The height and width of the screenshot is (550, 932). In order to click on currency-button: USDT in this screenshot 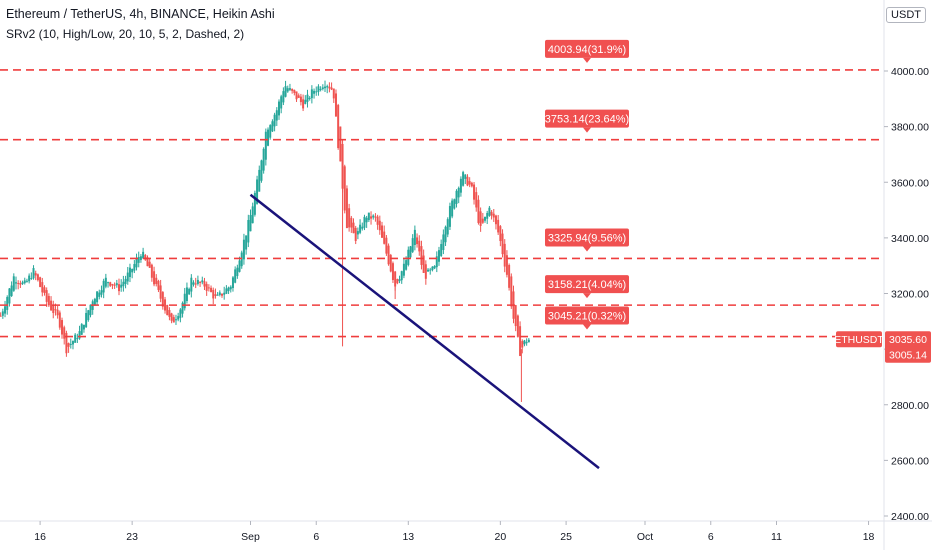, I will do `click(906, 15)`.